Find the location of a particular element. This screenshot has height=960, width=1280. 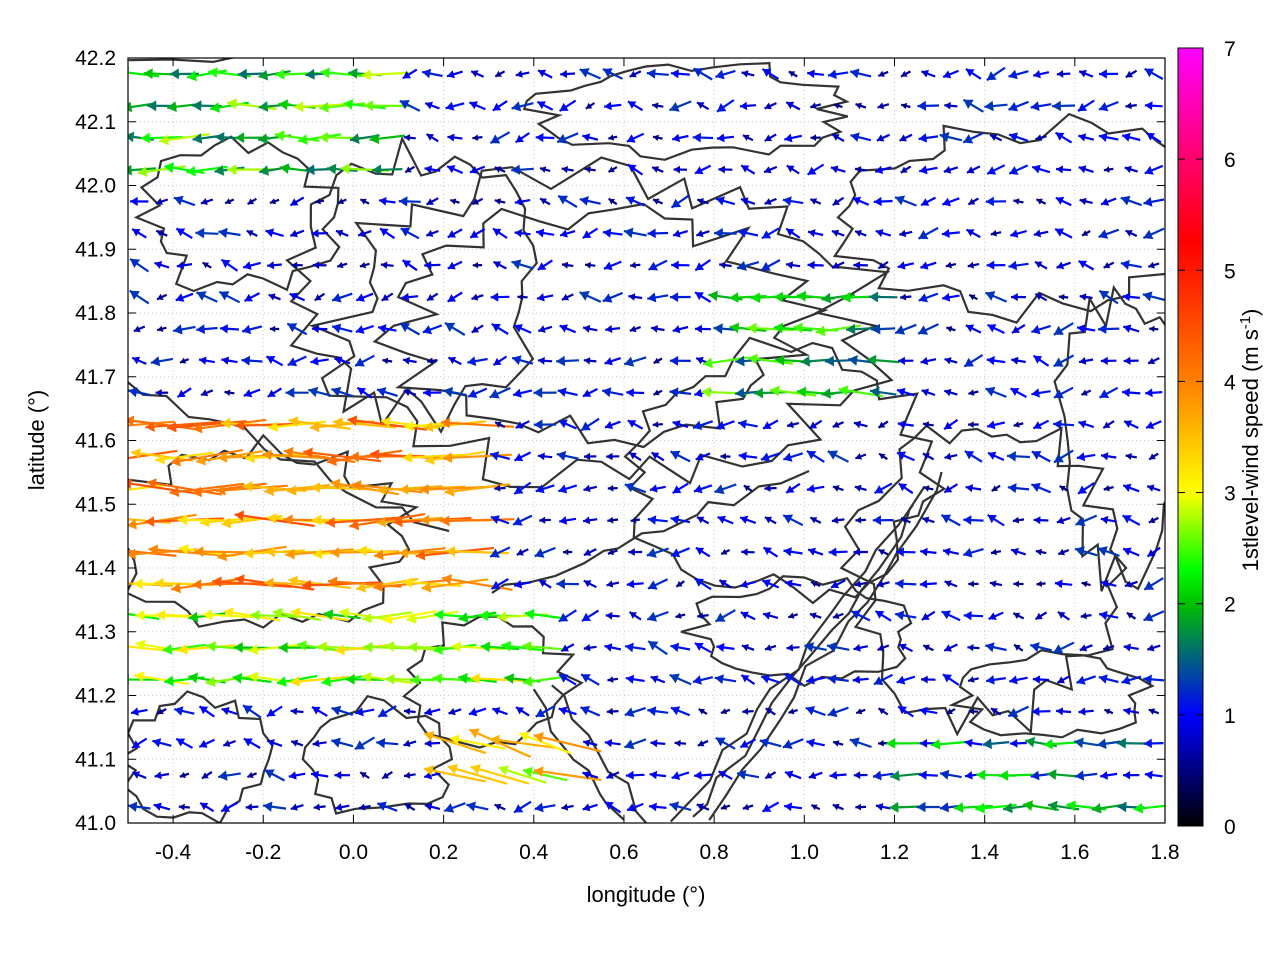

colorbar is located at coordinates (1190, 437).